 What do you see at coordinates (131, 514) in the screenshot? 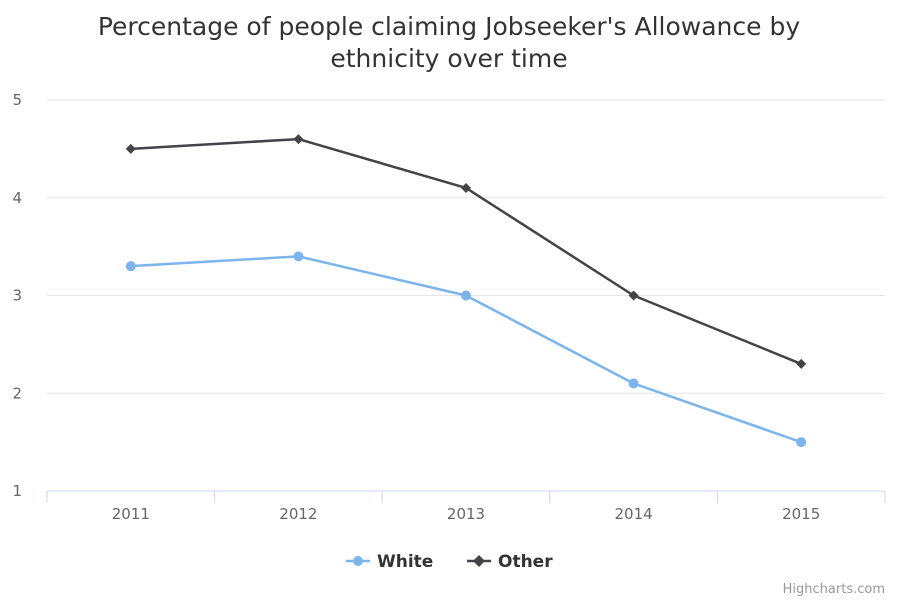
I see `x-tick-label: 2011` at bounding box center [131, 514].